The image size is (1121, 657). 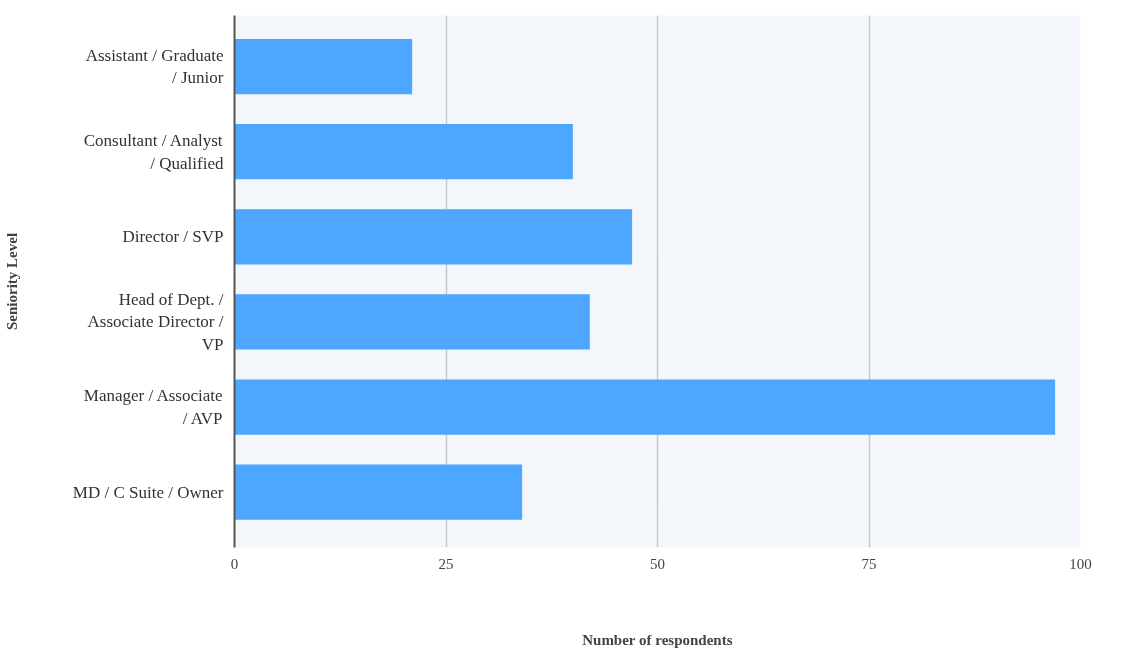 What do you see at coordinates (657, 563) in the screenshot?
I see `x-tick-label: 50` at bounding box center [657, 563].